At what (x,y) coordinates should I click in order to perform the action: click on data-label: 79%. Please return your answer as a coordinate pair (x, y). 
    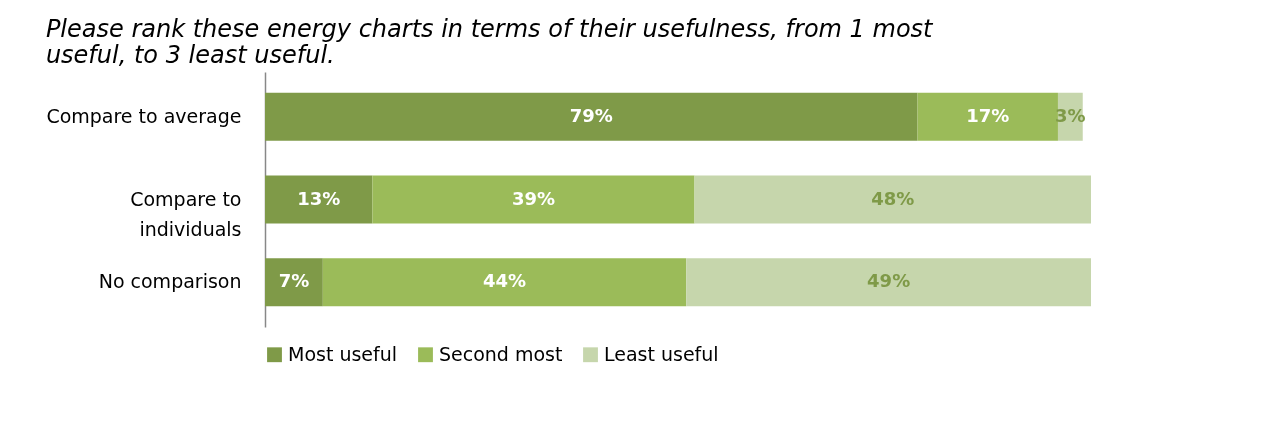
    Looking at the image, I should click on (591, 115).